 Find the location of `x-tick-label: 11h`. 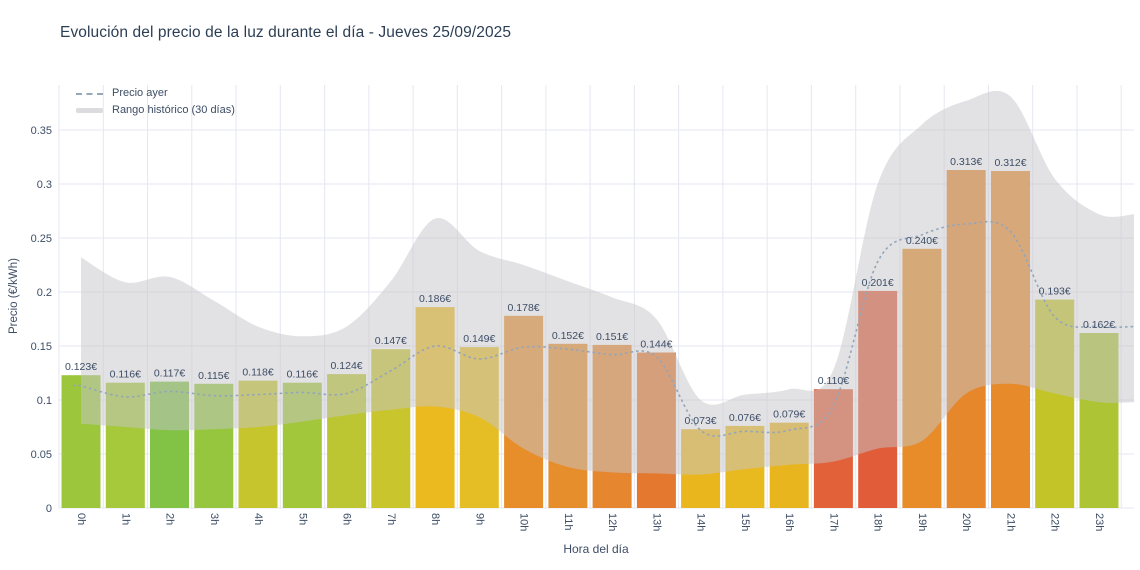

x-tick-label: 11h is located at coordinates (568, 522).